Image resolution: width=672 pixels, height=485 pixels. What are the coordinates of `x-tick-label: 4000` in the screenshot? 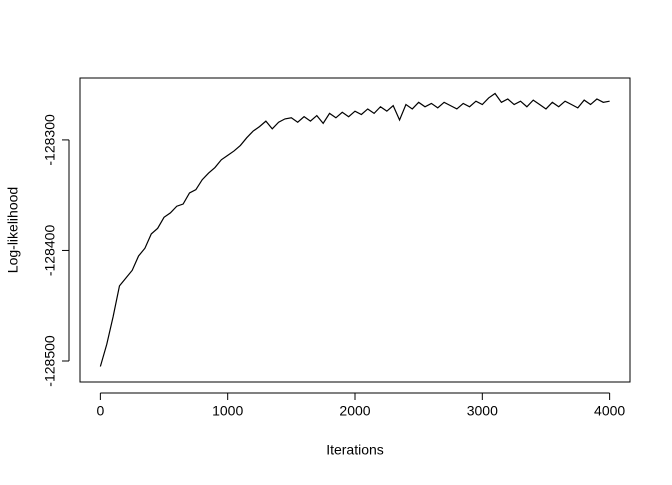 It's located at (609, 411).